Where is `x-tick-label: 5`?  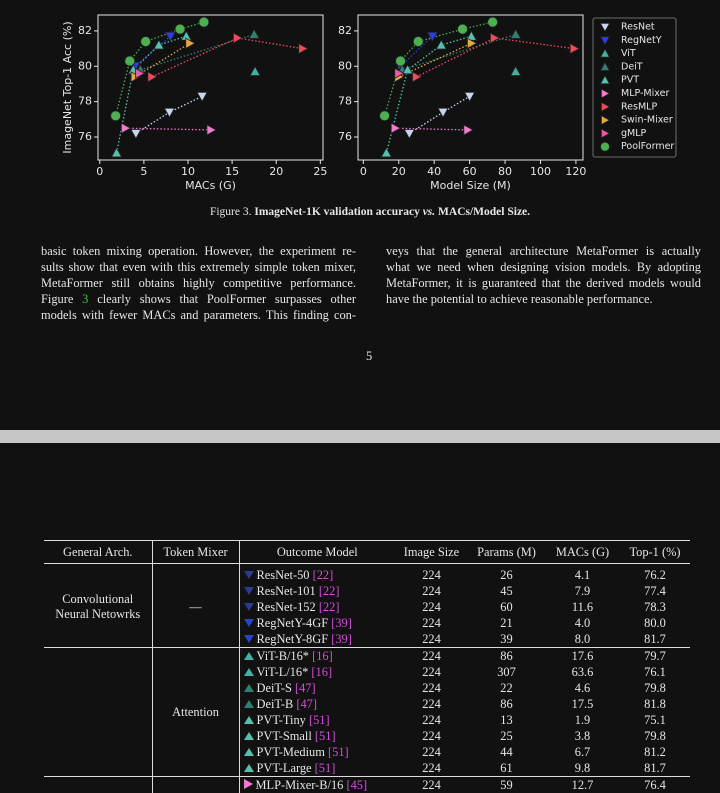
x-tick-label: 5 is located at coordinates (143, 171).